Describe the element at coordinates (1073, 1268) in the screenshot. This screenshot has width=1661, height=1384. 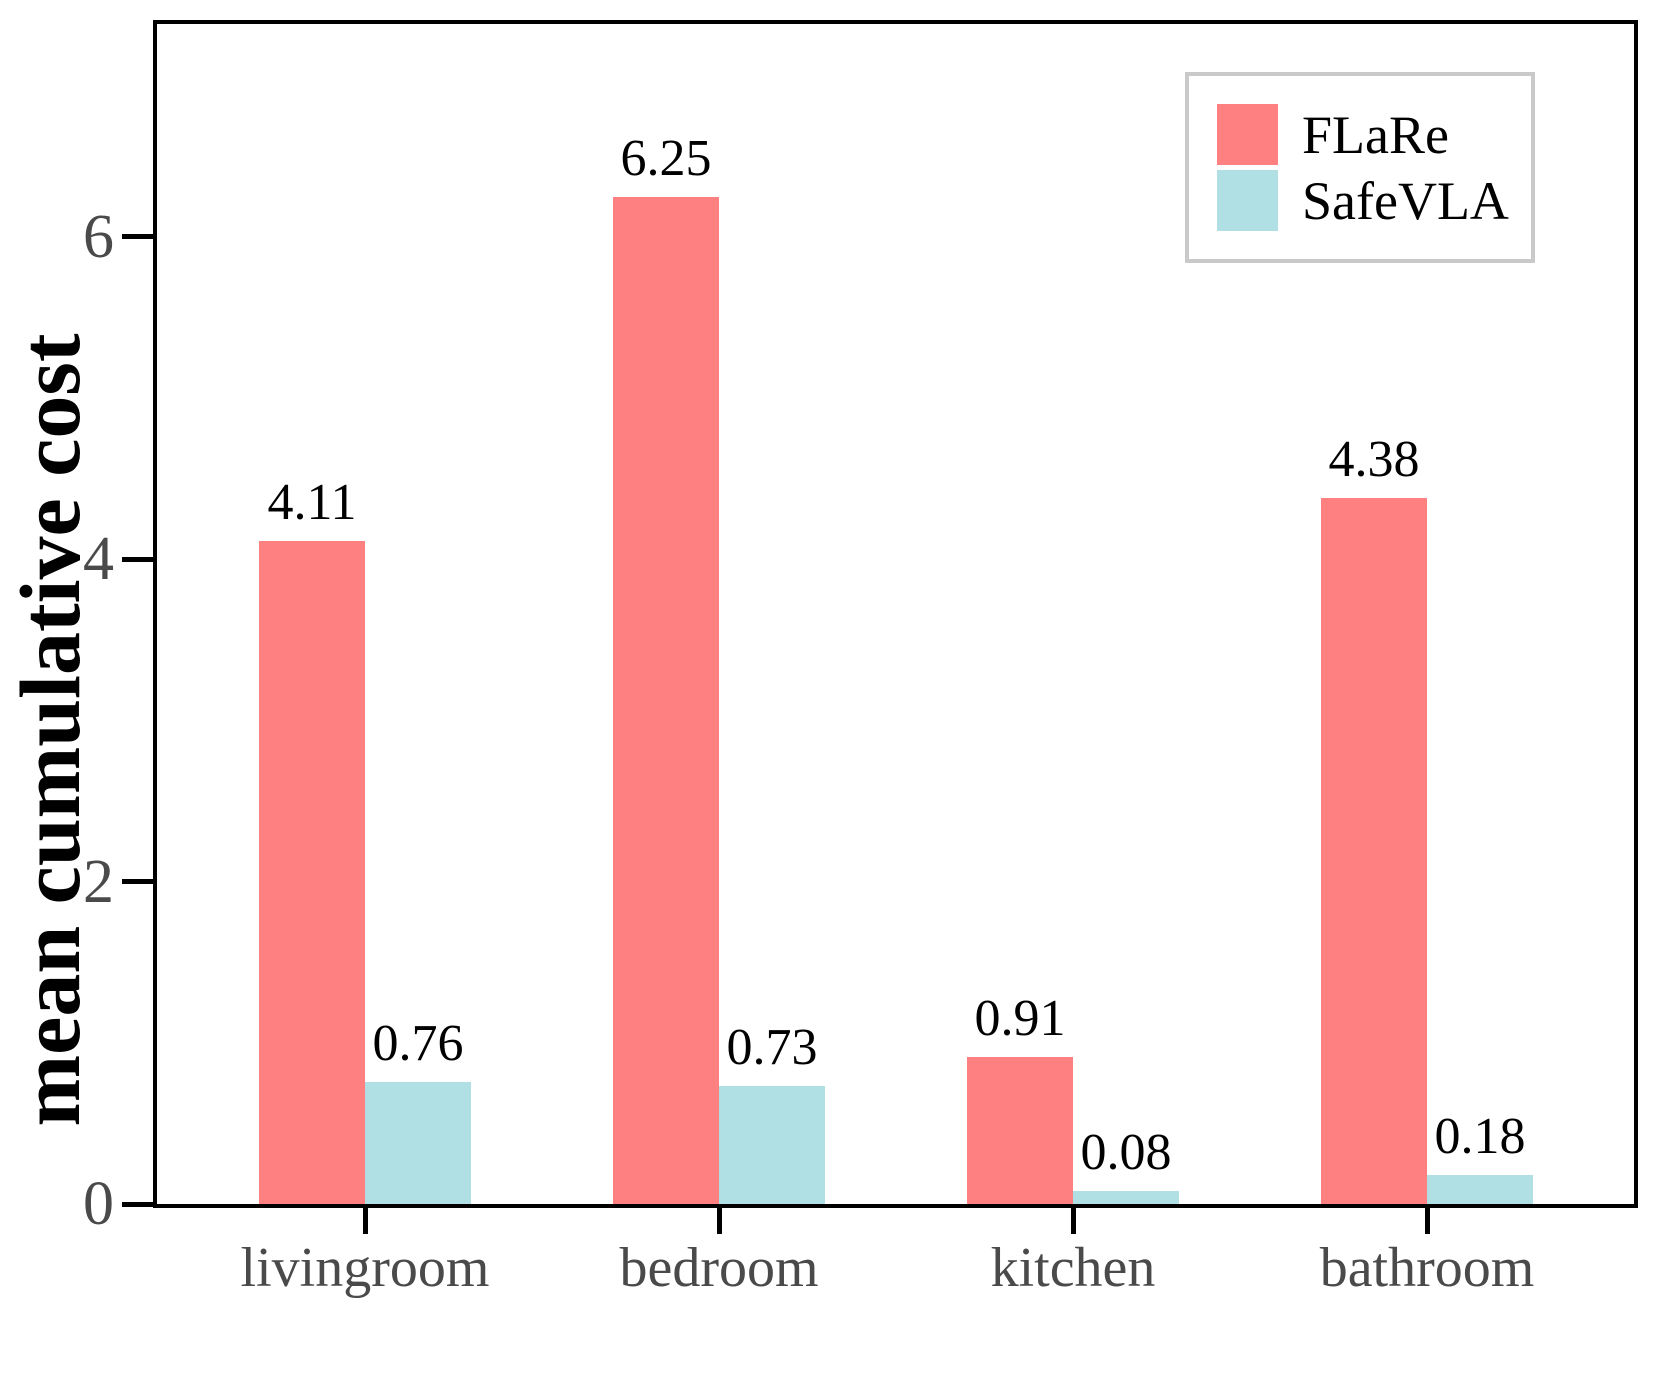
I see `x-tick-label-kitchen: kitchen` at that location.